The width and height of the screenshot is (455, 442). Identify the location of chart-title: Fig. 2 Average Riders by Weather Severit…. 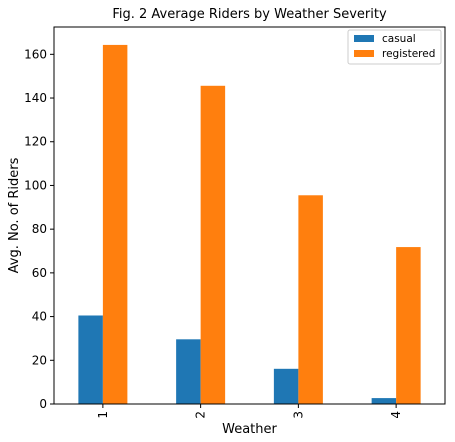
(249, 14).